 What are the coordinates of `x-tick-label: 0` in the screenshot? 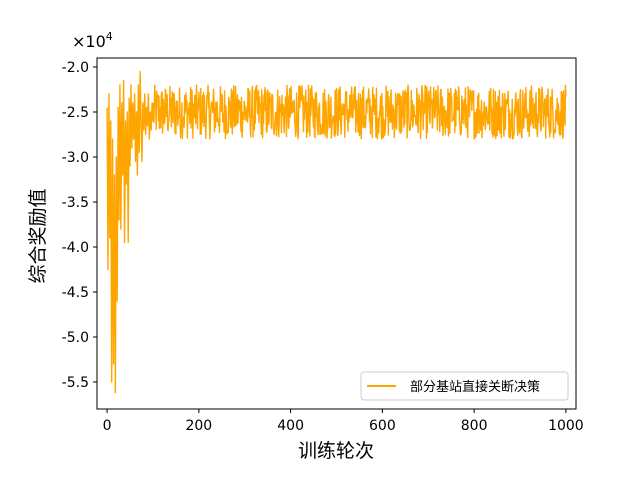 It's located at (107, 426).